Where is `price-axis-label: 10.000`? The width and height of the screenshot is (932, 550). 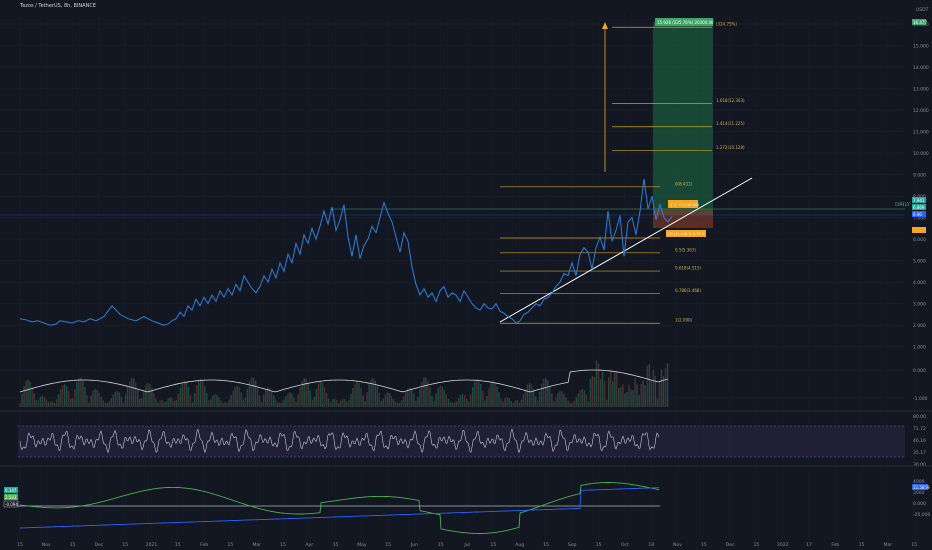 price-axis-label: 10.000 is located at coordinates (921, 154).